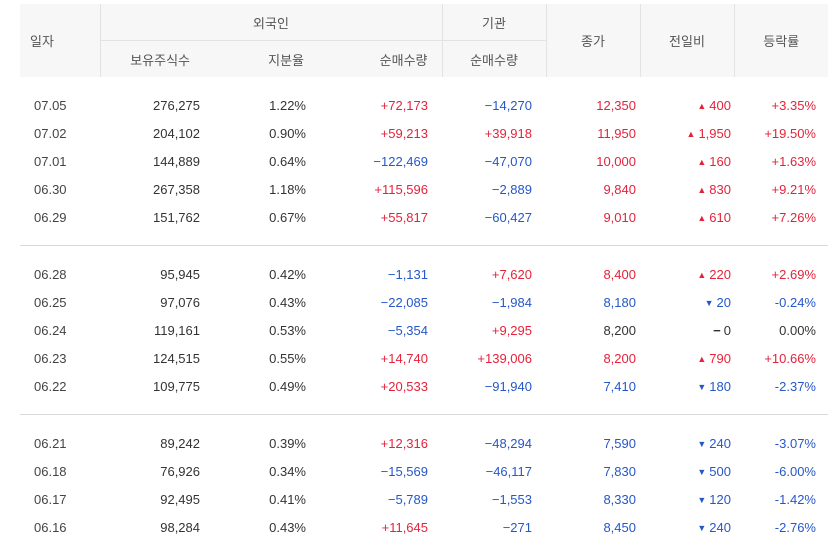  What do you see at coordinates (504, 358) in the screenshot?
I see `row-institution-net: +139,006` at bounding box center [504, 358].